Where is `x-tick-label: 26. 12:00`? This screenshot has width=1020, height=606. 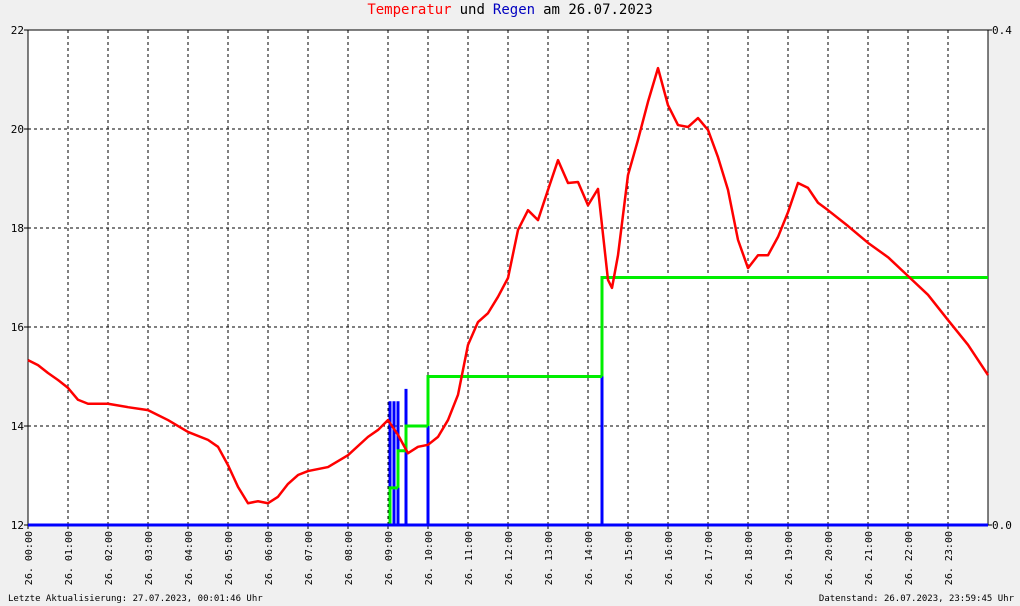 x-tick-label: 26. 12:00 is located at coordinates (509, 558).